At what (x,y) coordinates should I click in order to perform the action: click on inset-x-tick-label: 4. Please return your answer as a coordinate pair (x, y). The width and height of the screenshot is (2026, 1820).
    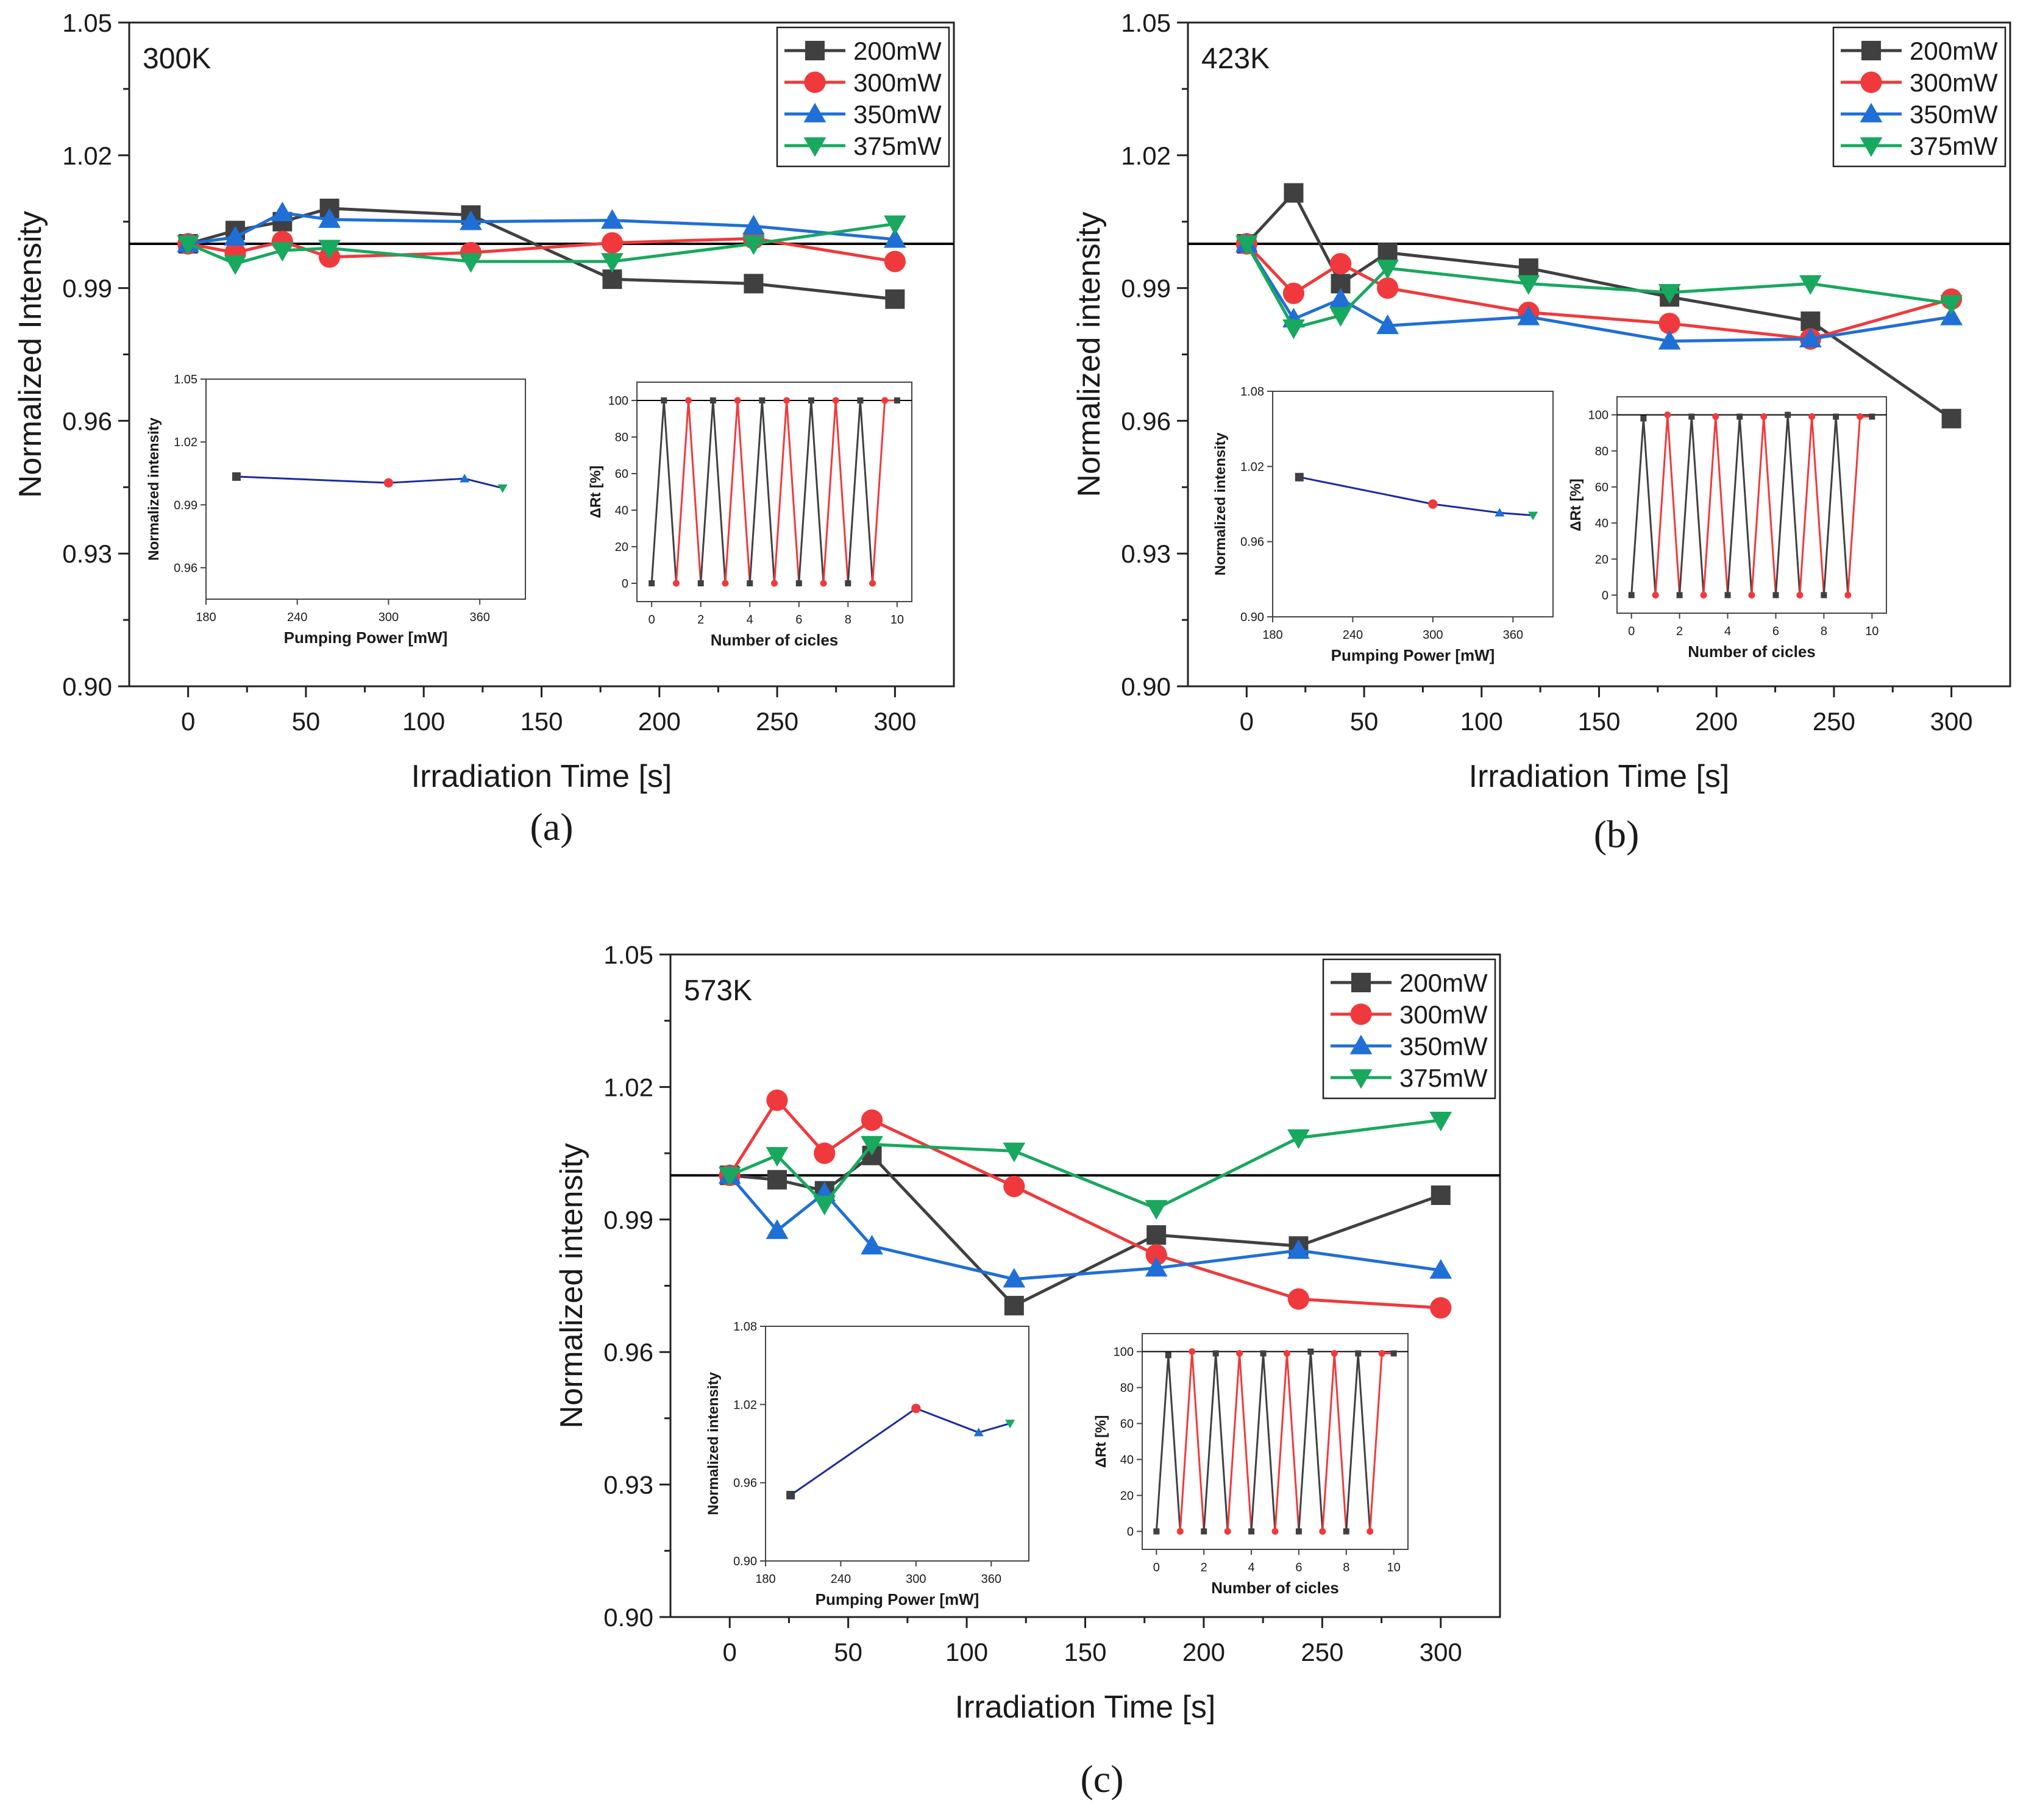
    Looking at the image, I should click on (750, 620).